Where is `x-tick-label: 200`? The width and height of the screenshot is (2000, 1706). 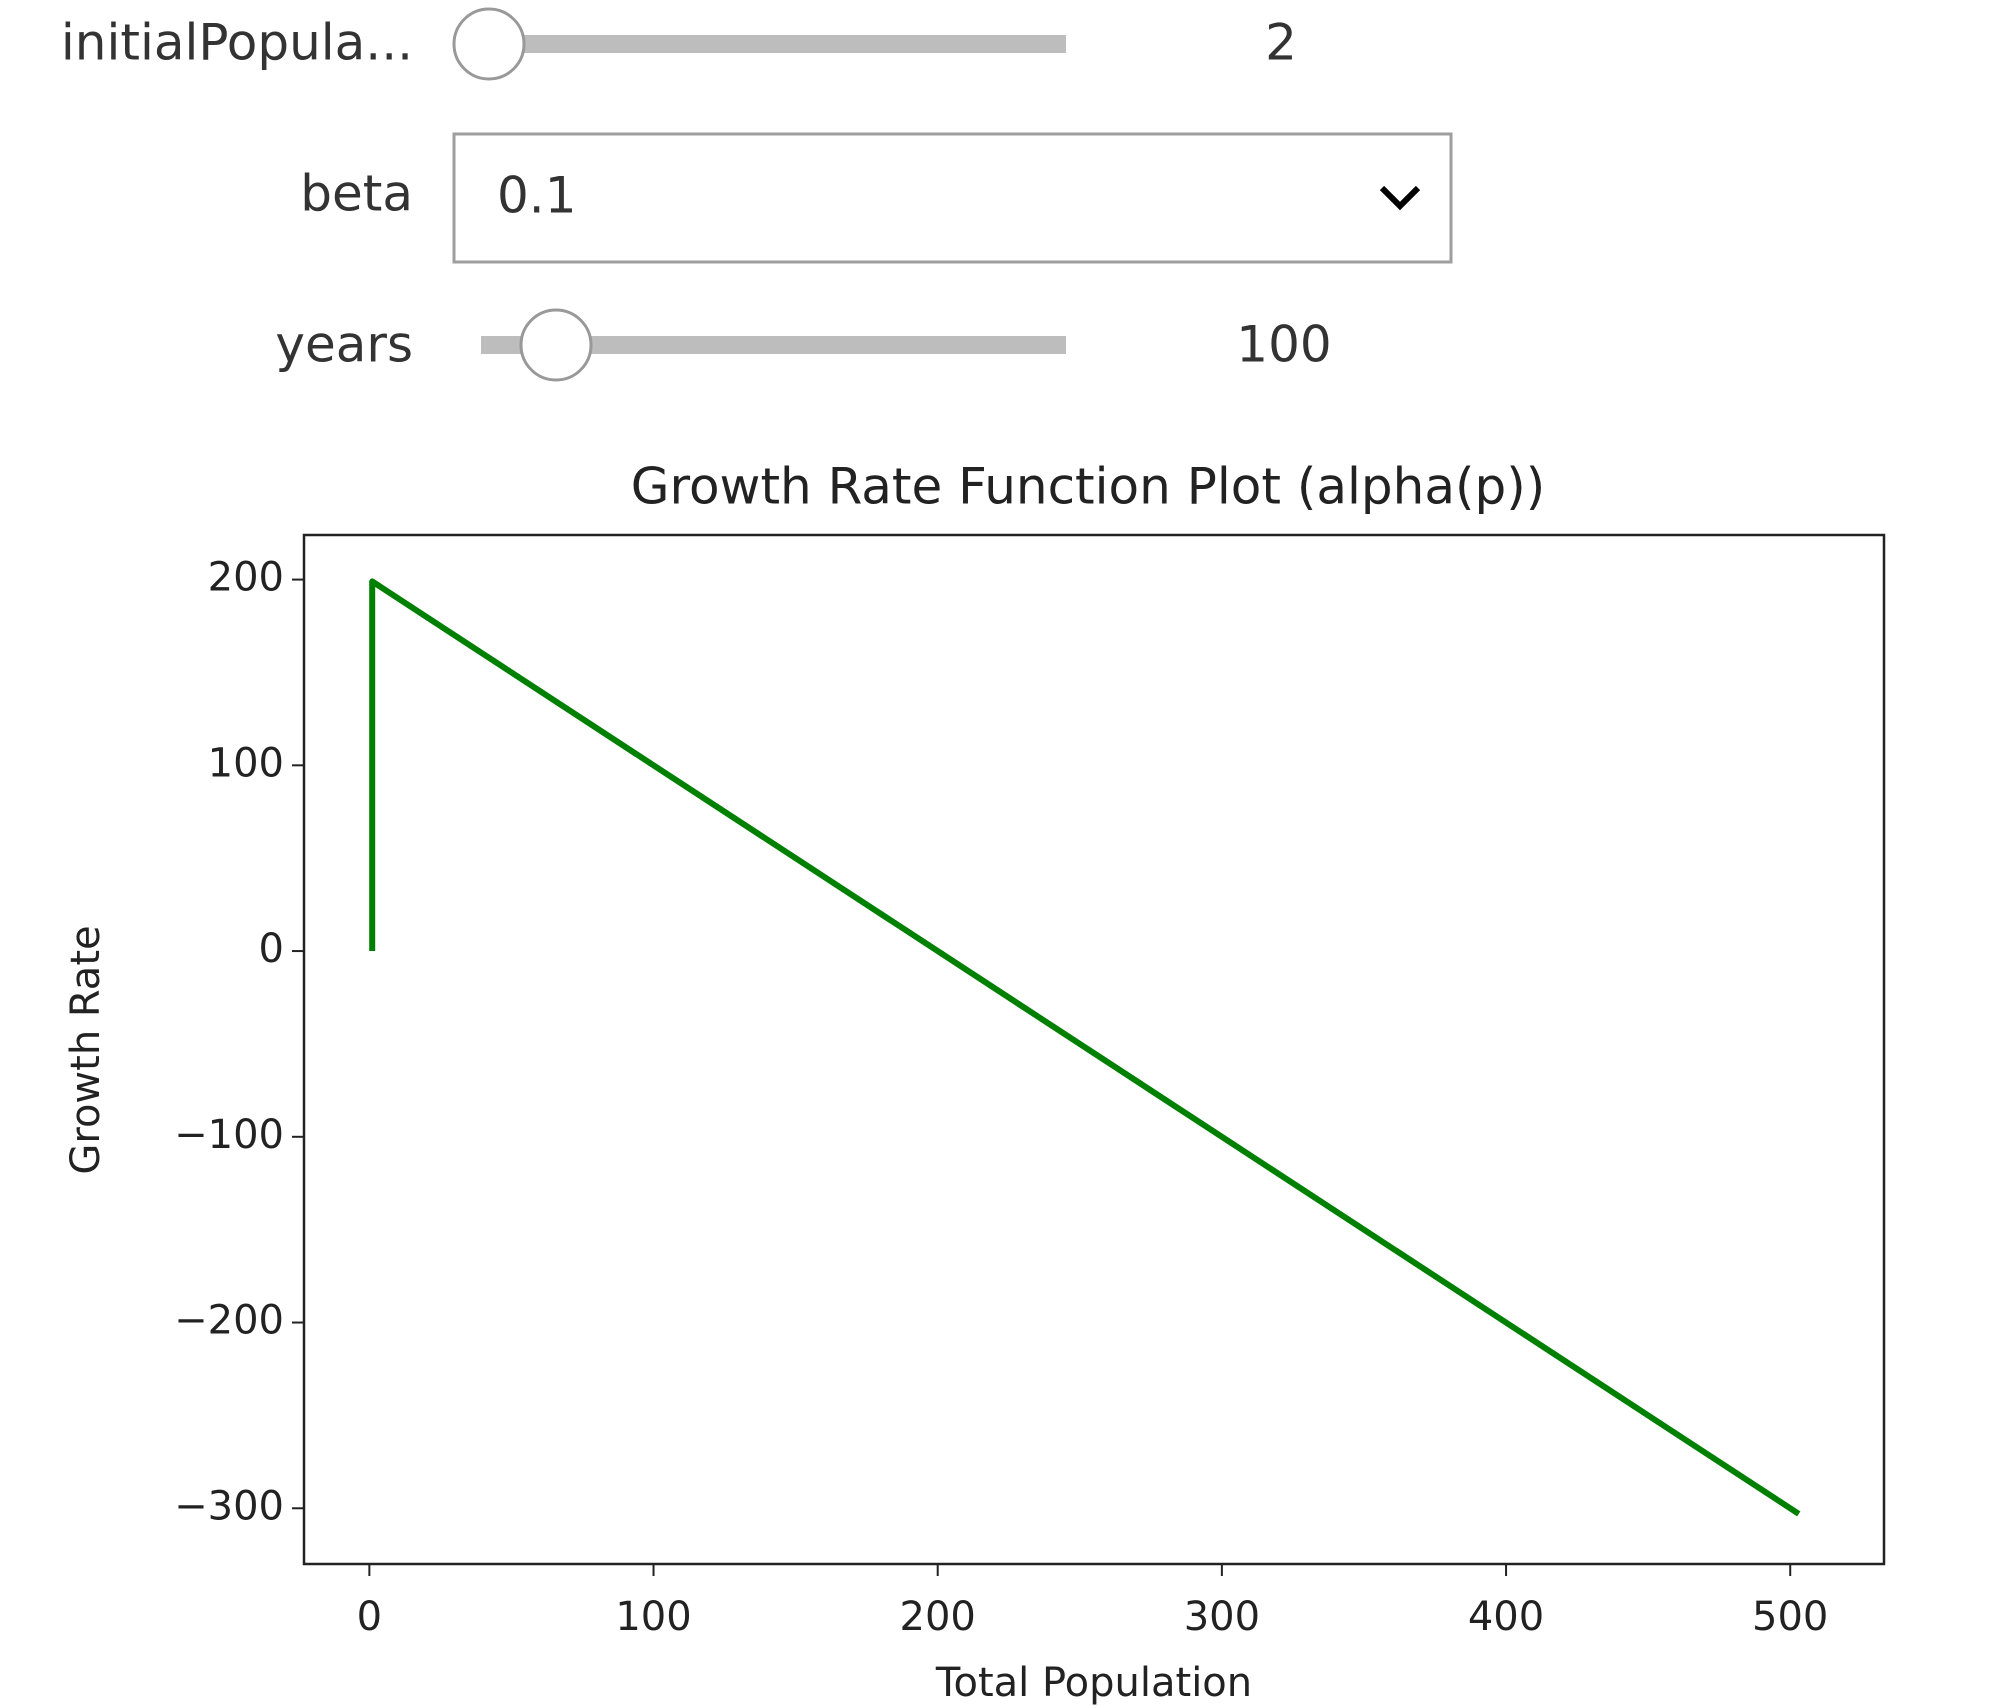
x-tick-label: 200 is located at coordinates (938, 1617).